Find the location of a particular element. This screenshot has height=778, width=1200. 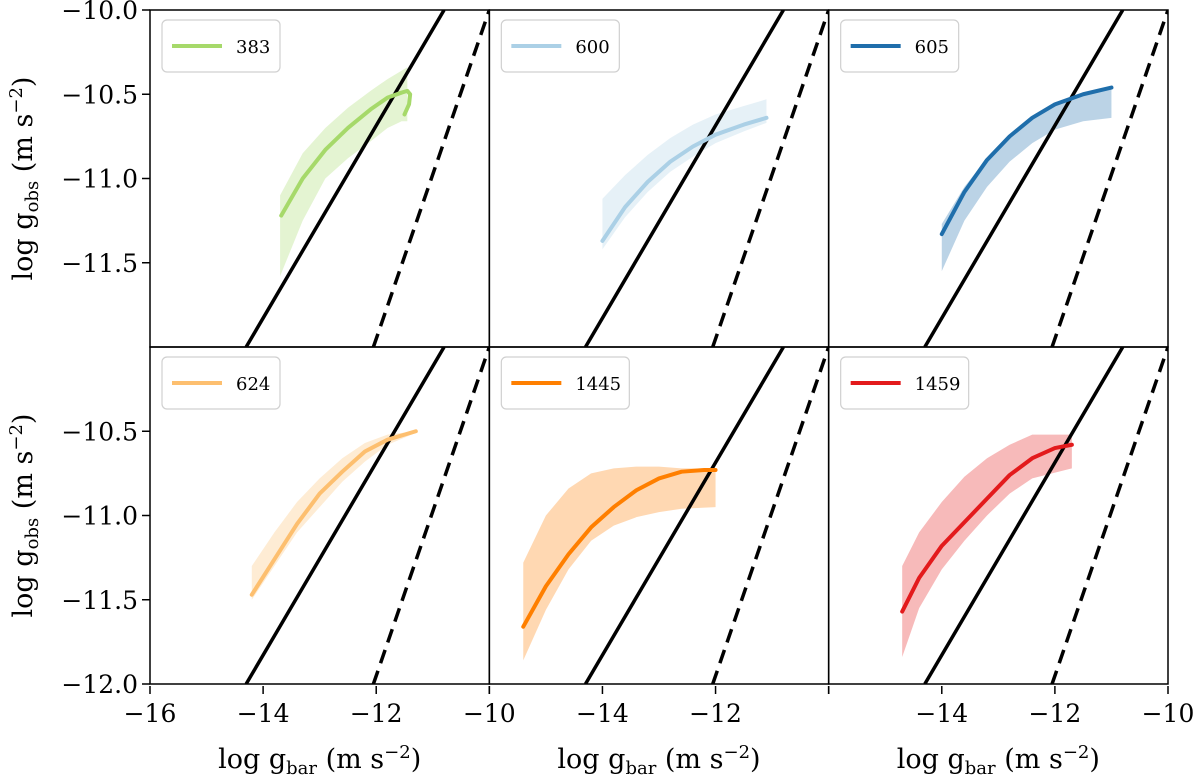

legend-label: 383 is located at coordinates (253, 47).